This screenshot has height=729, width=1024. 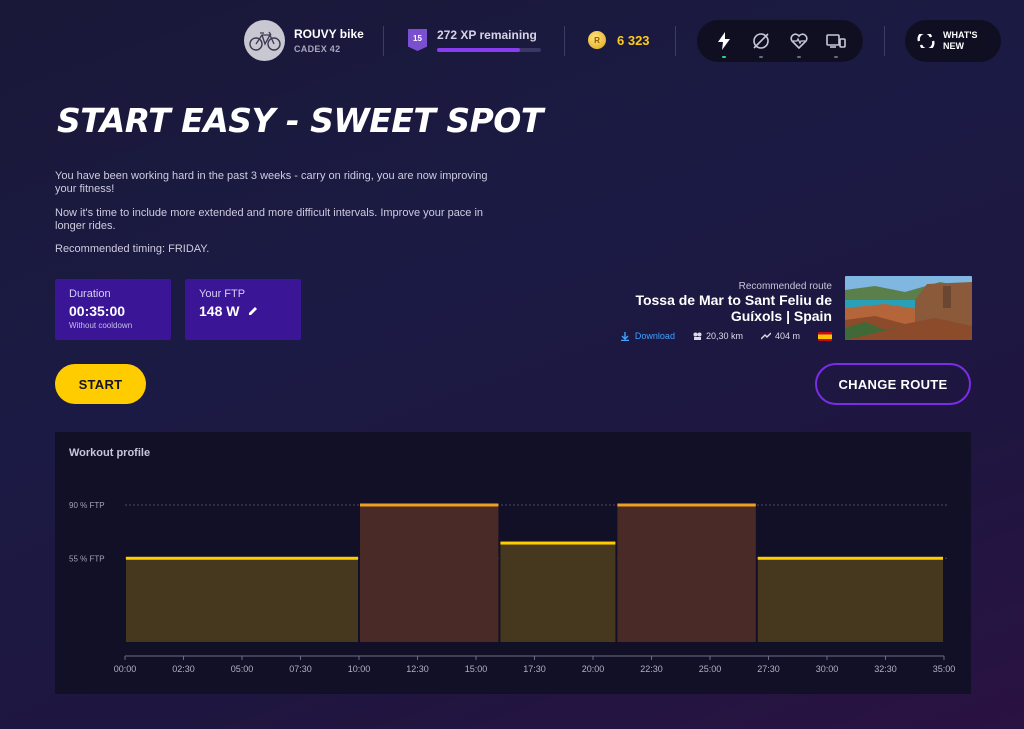 What do you see at coordinates (90, 294) in the screenshot?
I see `duration-label: Duration` at bounding box center [90, 294].